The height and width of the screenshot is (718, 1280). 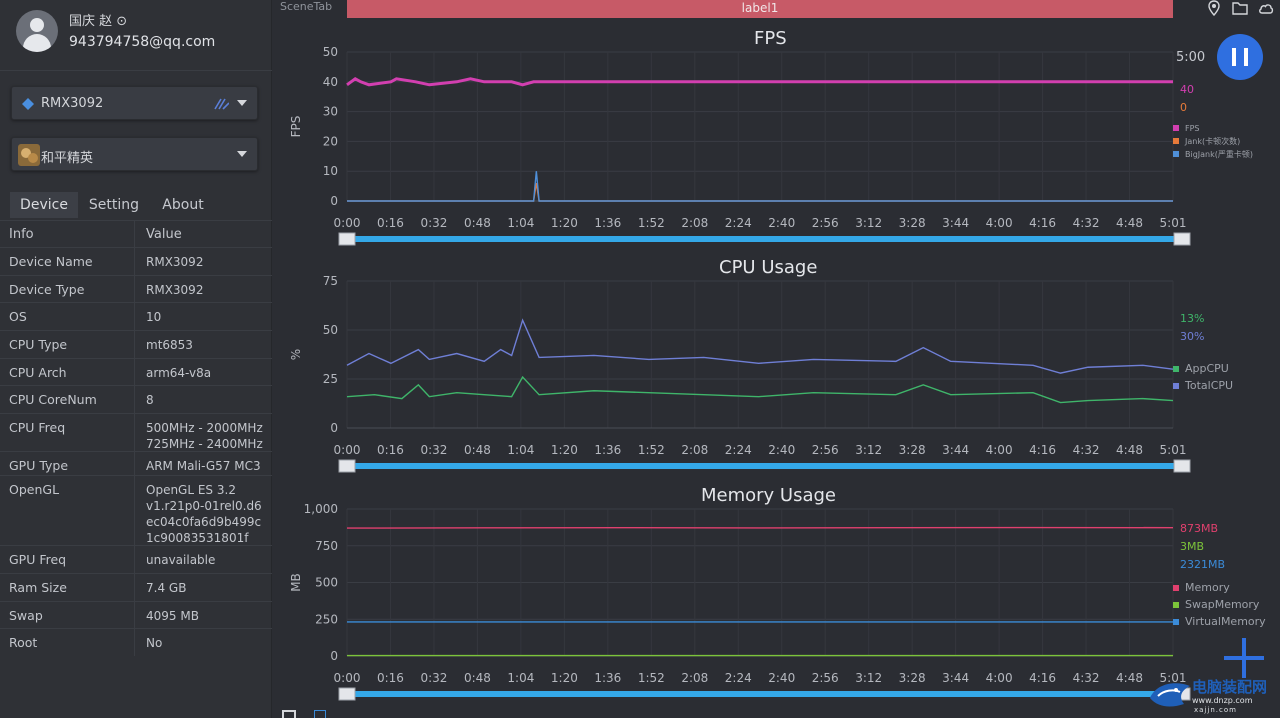 I want to click on x-tick-label: 1:04, so click(x=520, y=223).